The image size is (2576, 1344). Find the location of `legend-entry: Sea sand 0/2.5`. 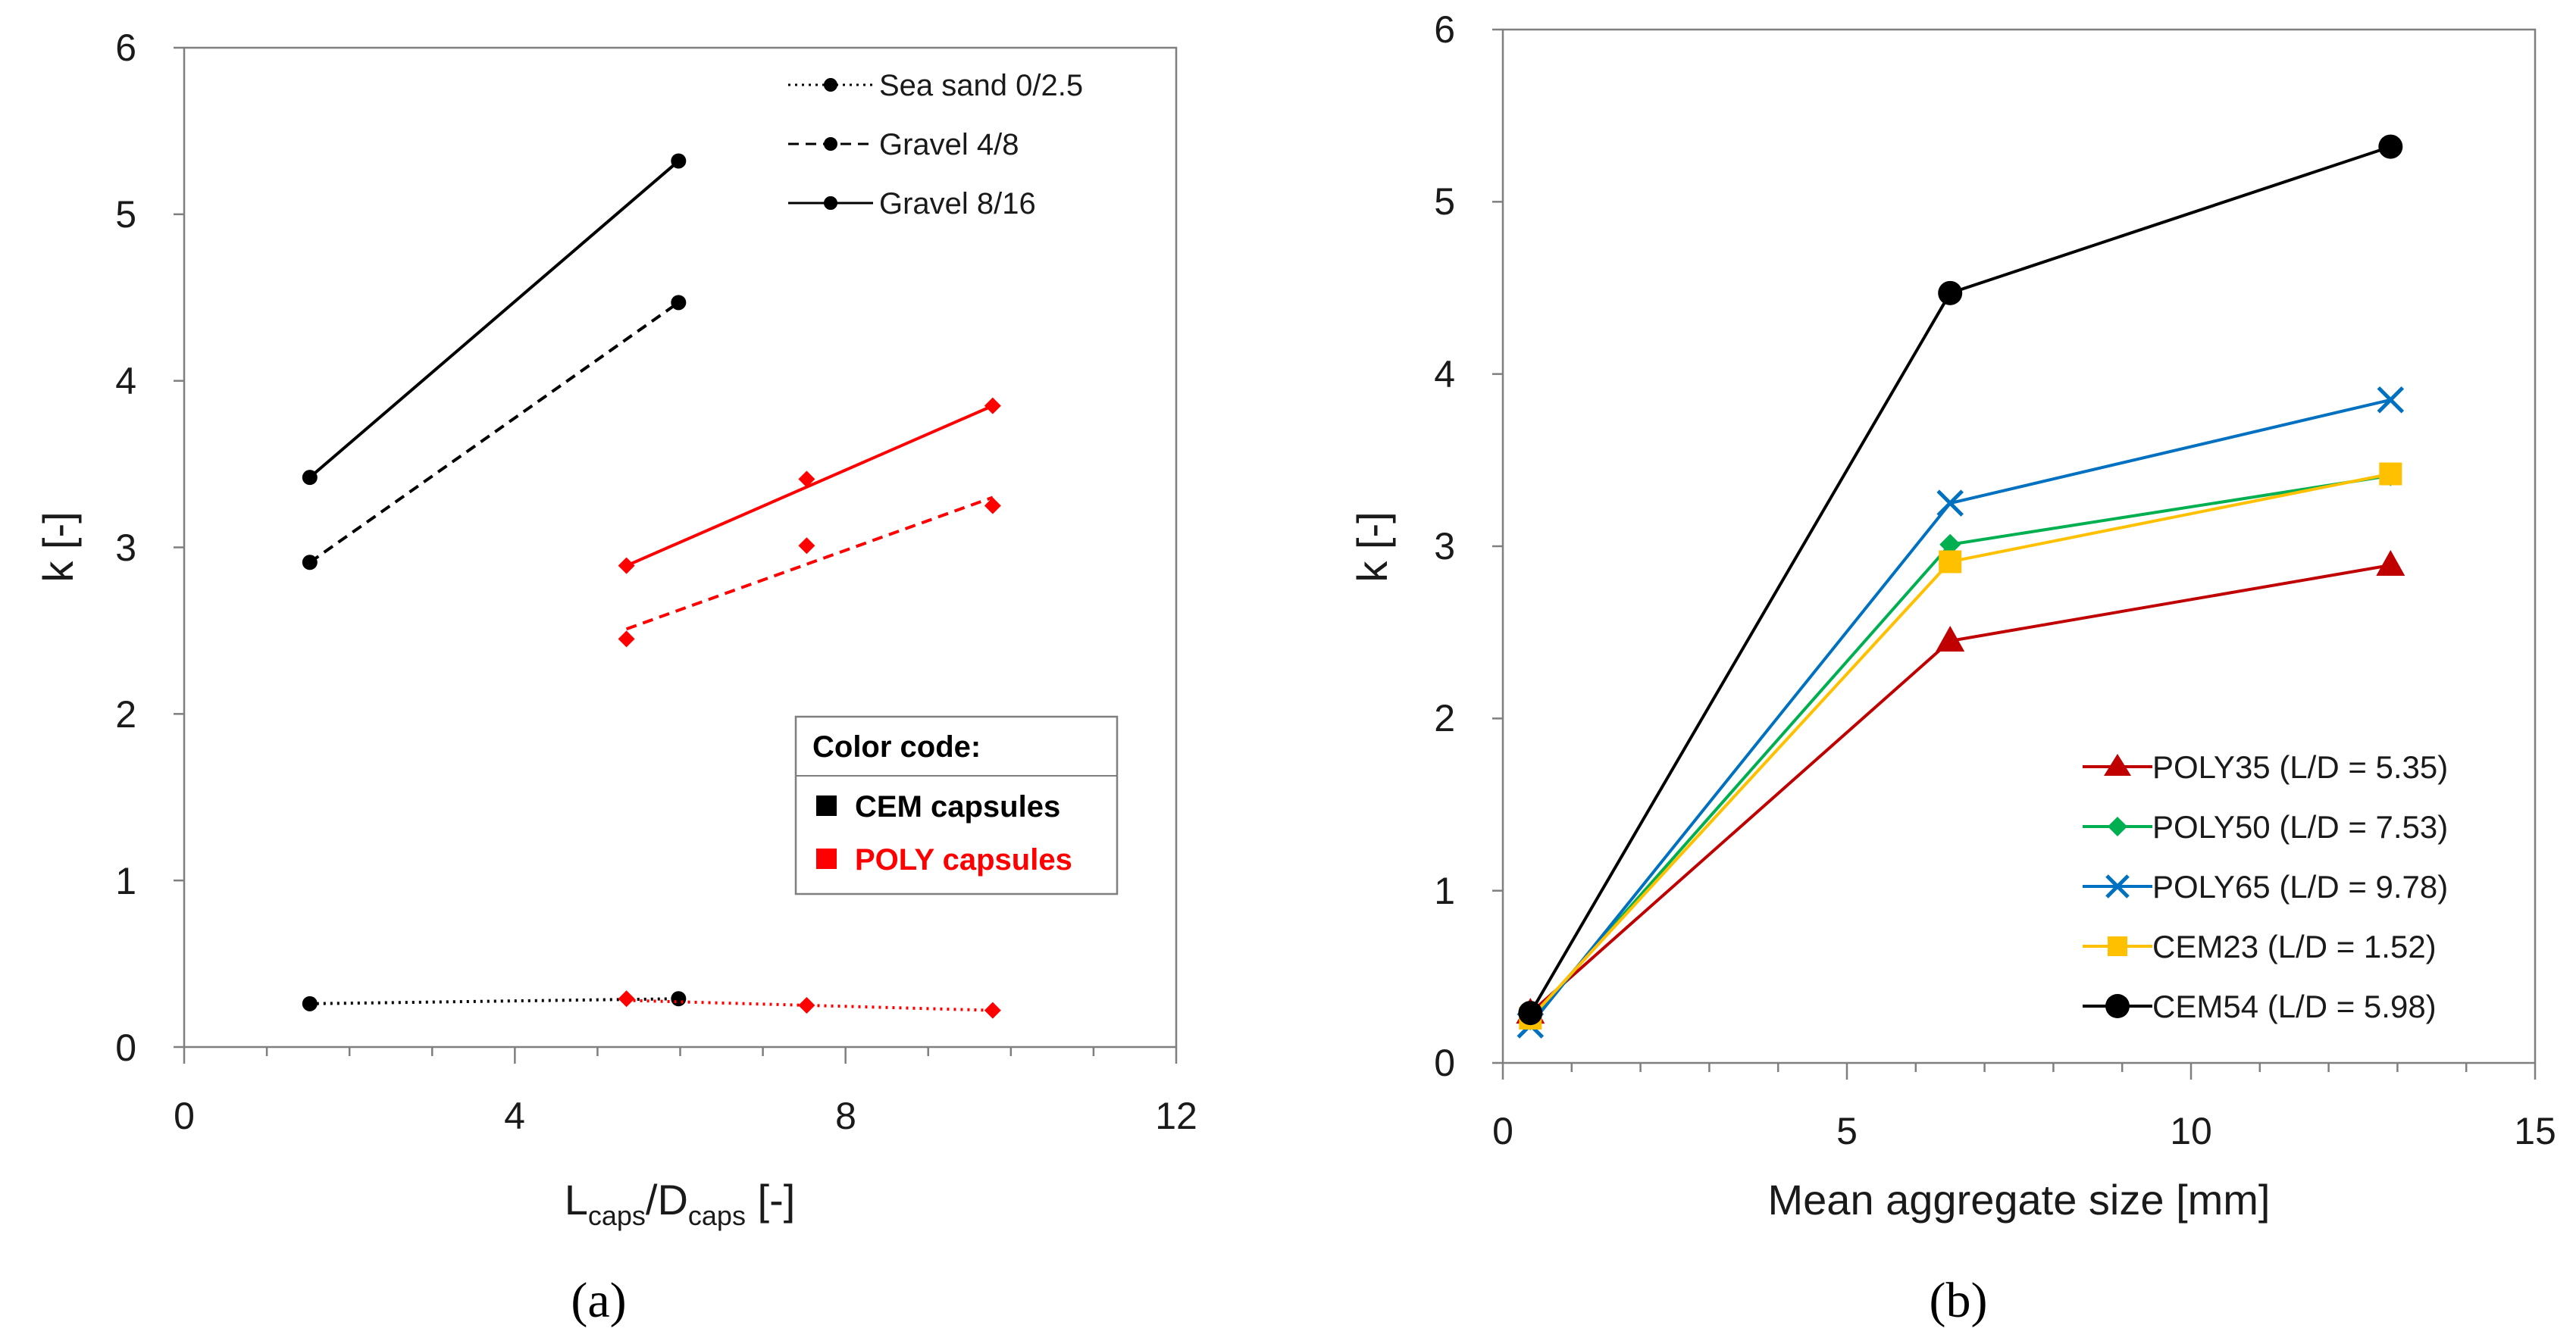

legend-entry: Sea sand 0/2.5 is located at coordinates (935, 85).